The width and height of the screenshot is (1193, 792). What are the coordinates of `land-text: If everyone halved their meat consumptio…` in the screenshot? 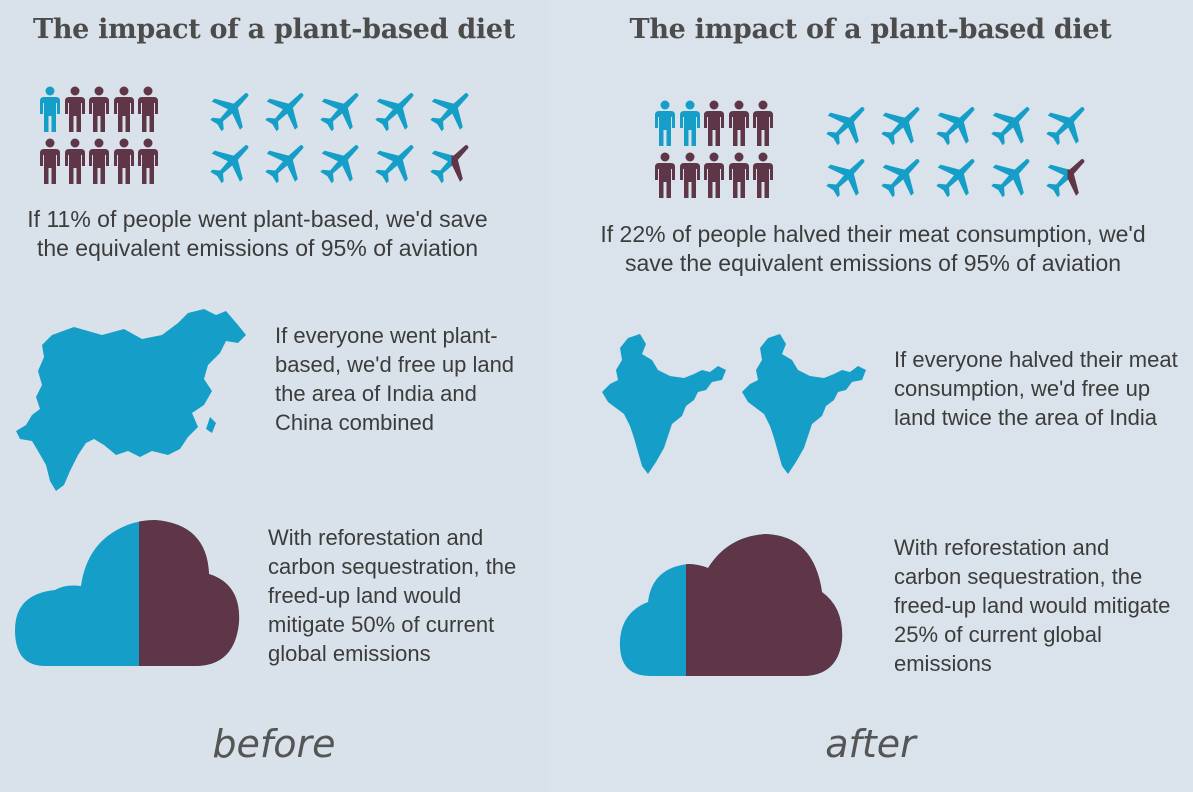 It's located at (1036, 388).